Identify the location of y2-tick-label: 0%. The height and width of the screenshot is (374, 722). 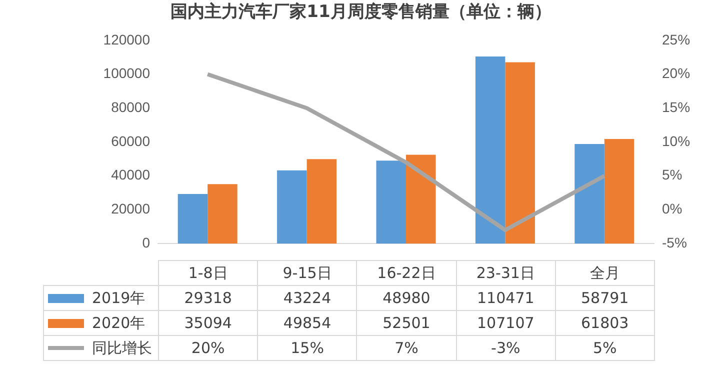
(672, 208).